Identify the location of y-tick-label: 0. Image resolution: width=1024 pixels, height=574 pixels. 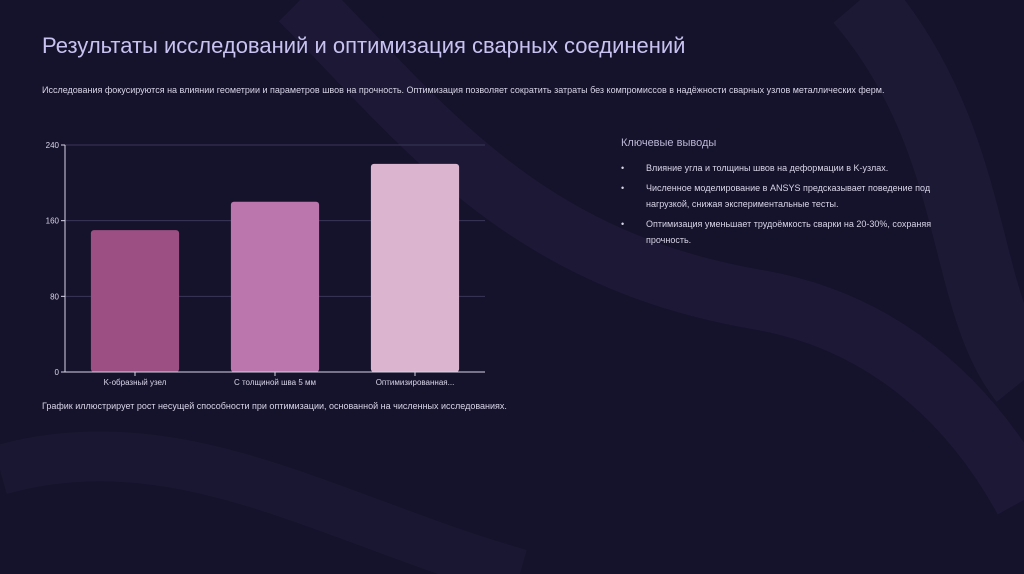
(57, 372).